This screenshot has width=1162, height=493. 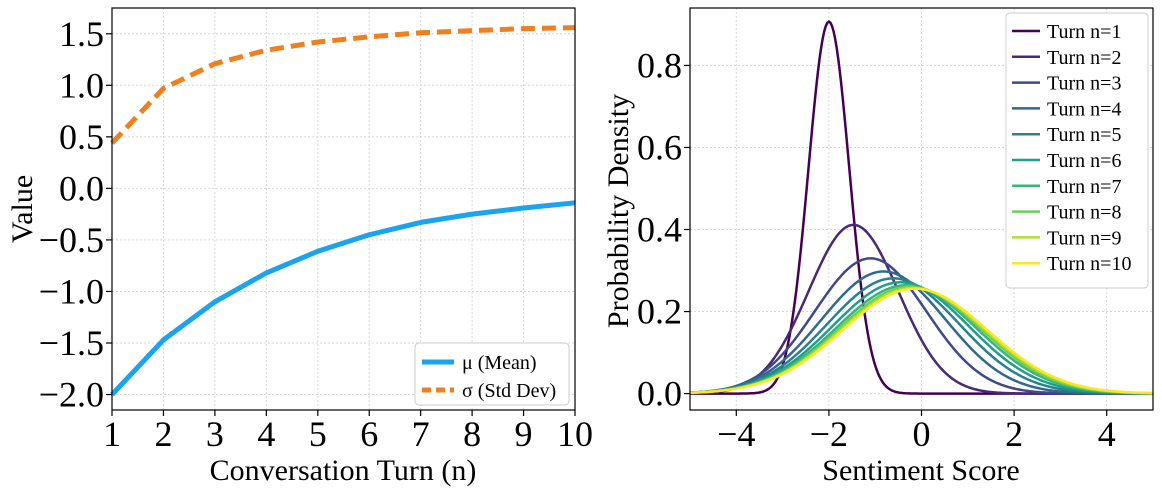 What do you see at coordinates (1084, 32) in the screenshot?
I see `legend-label-turn-1: Turn n=1` at bounding box center [1084, 32].